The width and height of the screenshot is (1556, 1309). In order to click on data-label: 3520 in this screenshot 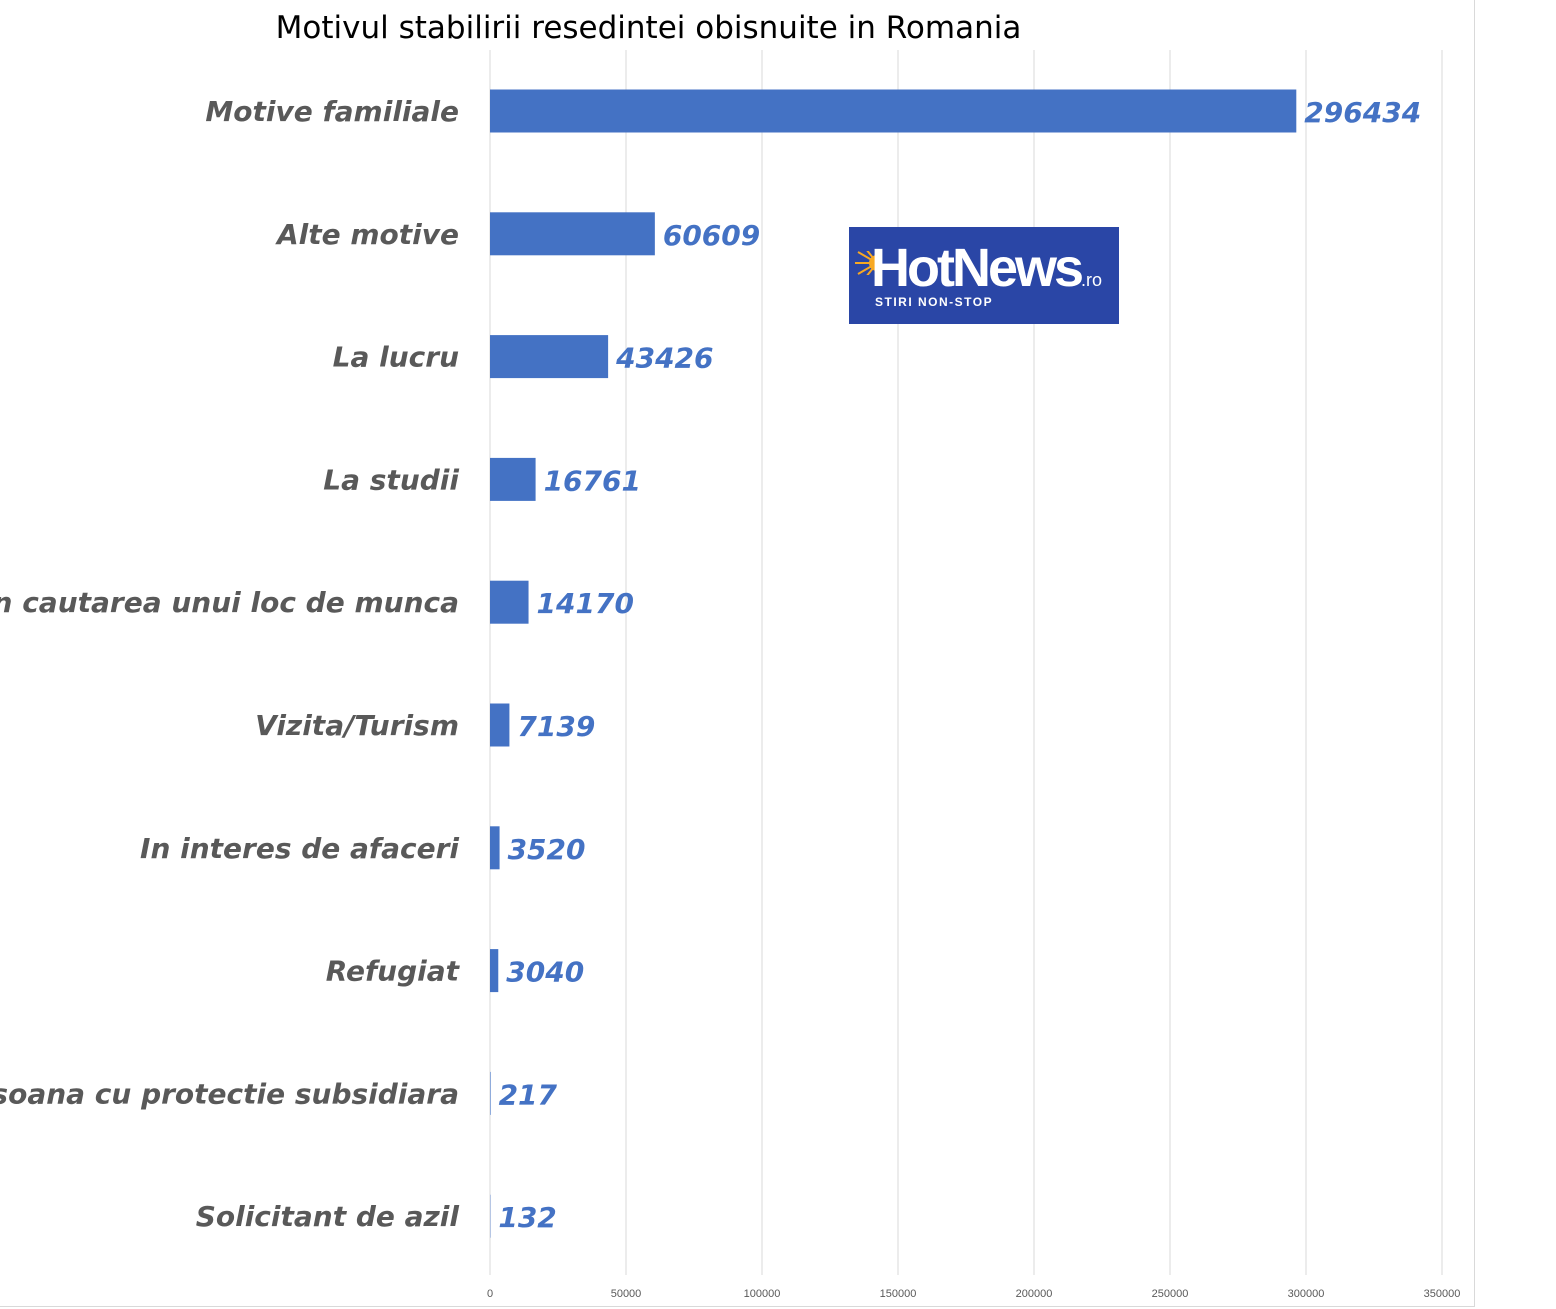, I will do `click(547, 849)`.